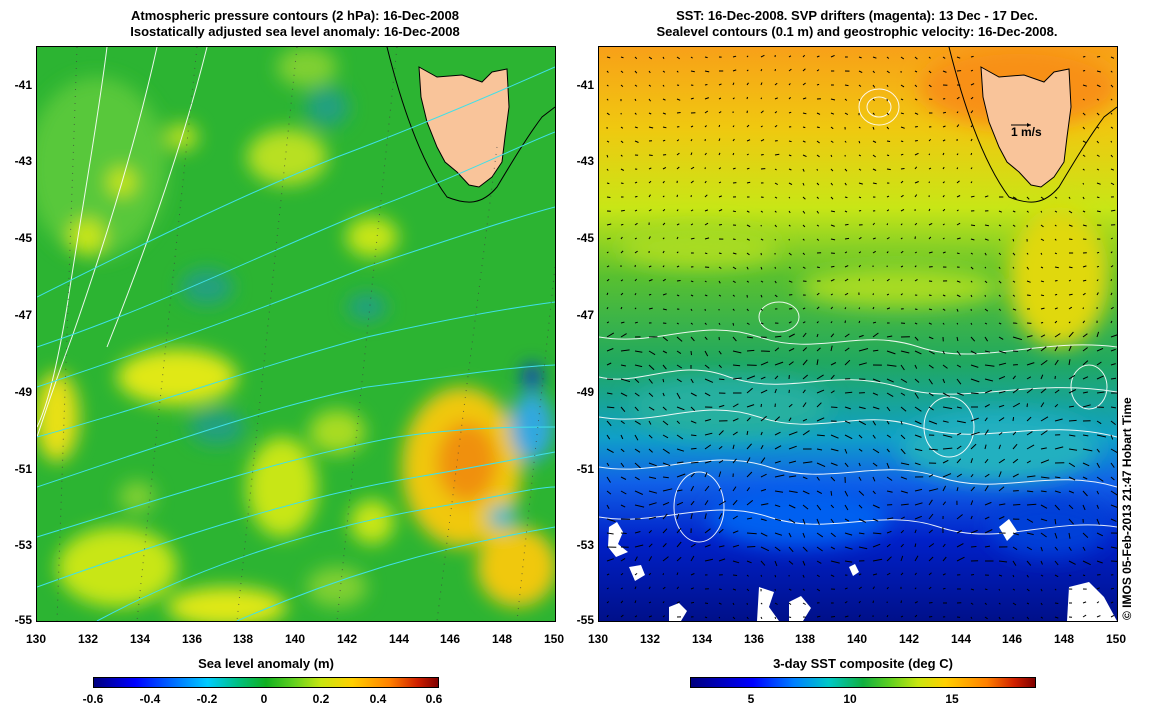 This screenshot has height=710, width=1150. I want to click on left-cbar-tick: 0.6, so click(434, 699).